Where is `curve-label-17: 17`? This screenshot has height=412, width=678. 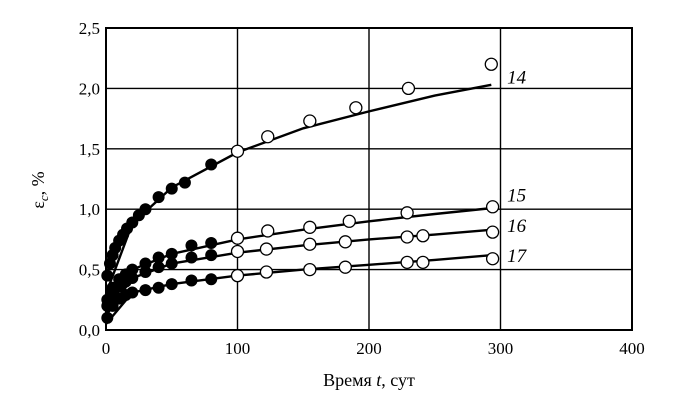
curve-label-17: 17 is located at coordinates (517, 256).